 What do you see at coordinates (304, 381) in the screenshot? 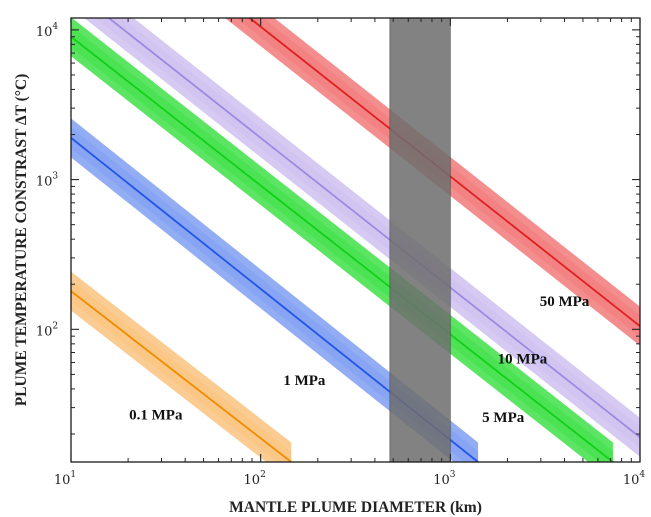
I see `series-label: 1 MPa` at bounding box center [304, 381].